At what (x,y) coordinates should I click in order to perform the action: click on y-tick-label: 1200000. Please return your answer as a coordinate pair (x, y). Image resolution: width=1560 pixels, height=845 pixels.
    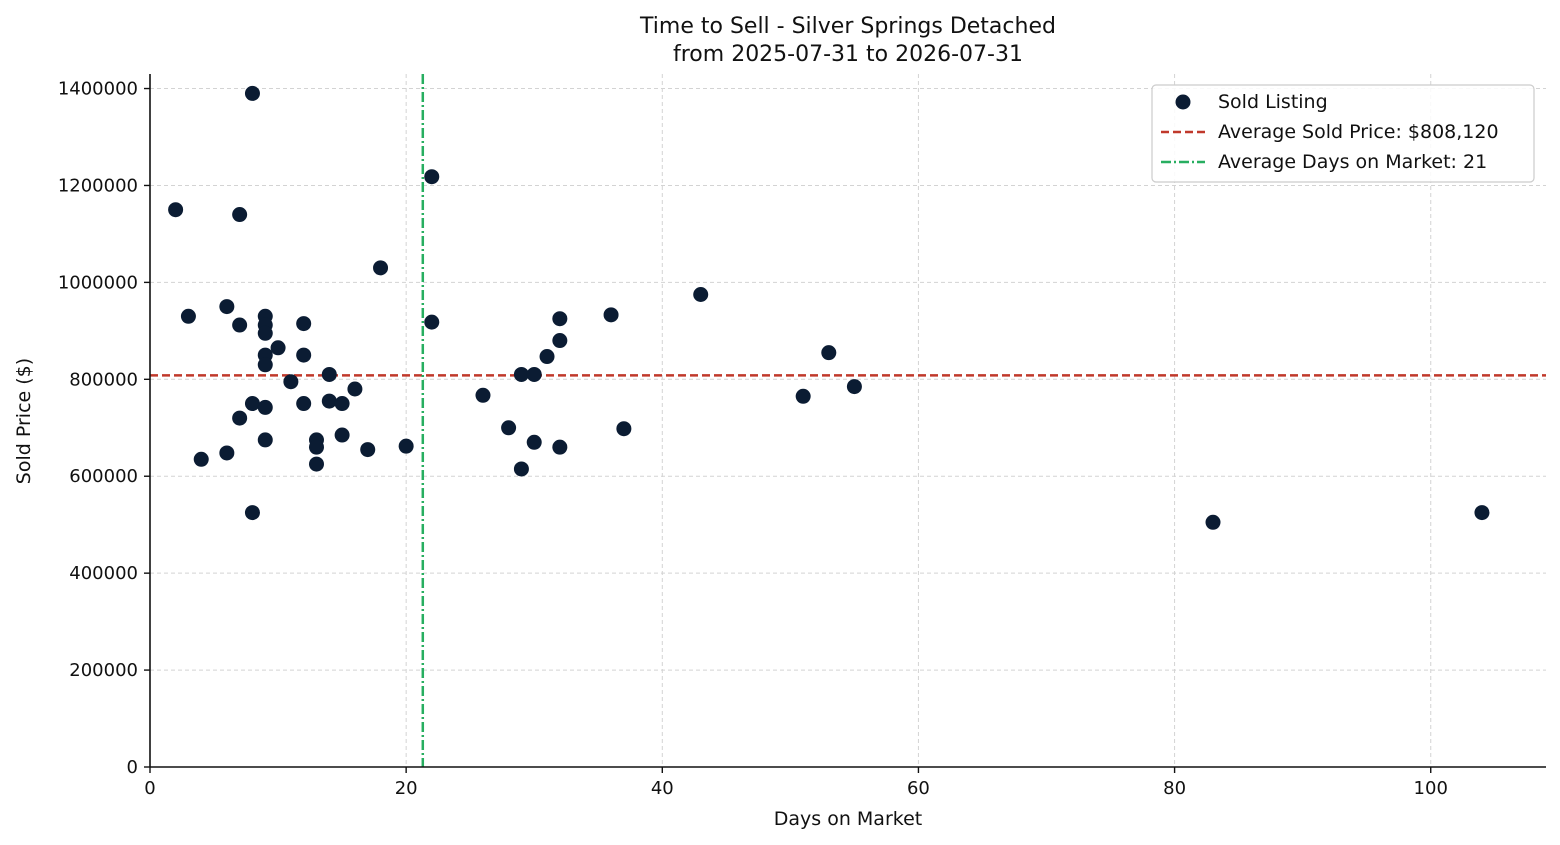
    Looking at the image, I should click on (98, 185).